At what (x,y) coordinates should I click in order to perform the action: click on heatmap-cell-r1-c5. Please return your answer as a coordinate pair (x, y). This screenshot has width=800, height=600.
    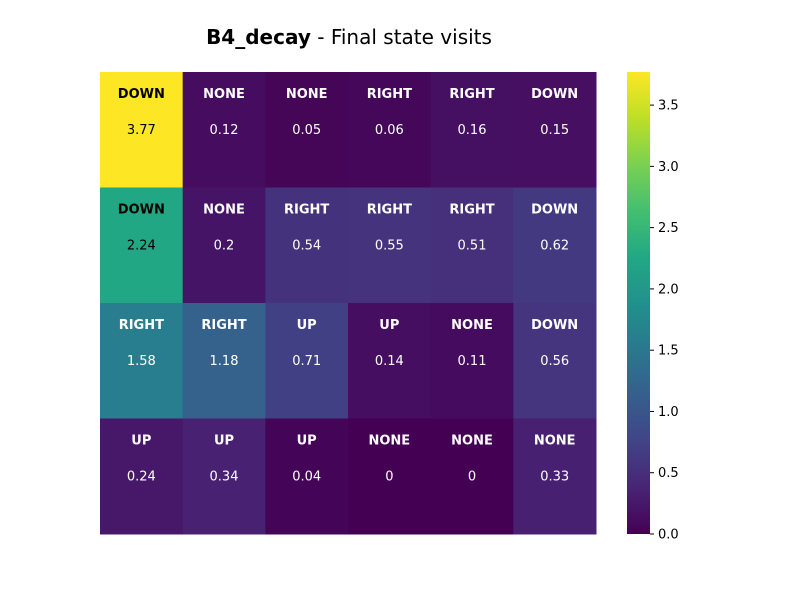
    Looking at the image, I should click on (555, 245).